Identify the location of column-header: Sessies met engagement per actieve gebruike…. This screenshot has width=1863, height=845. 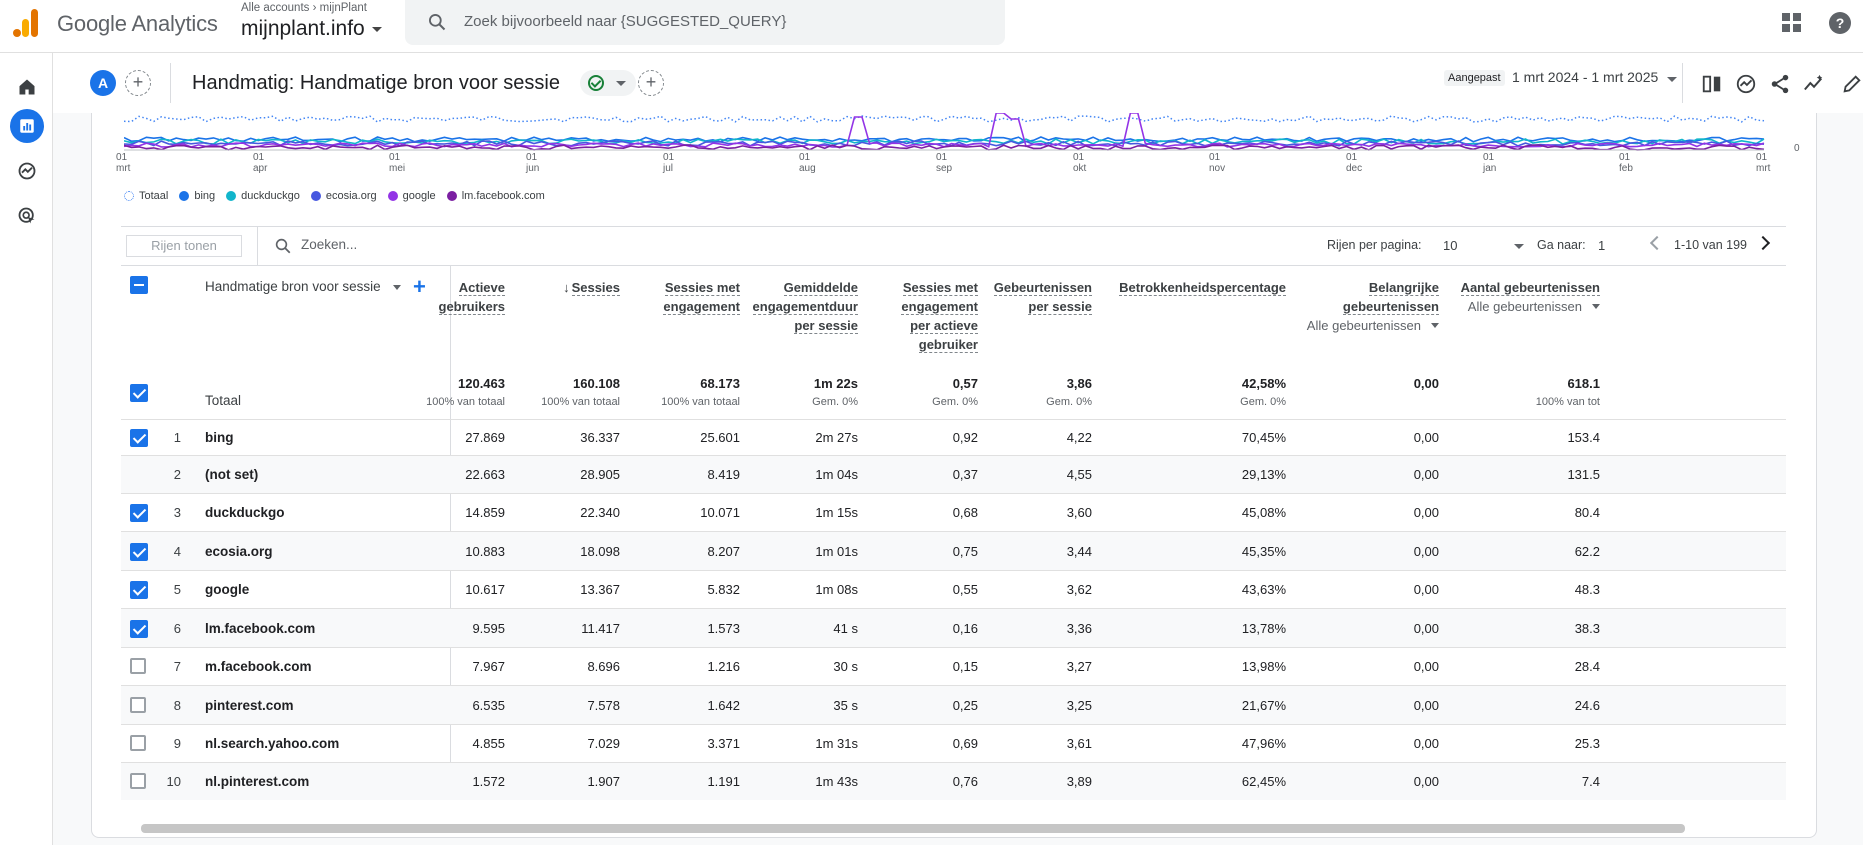
(939, 316).